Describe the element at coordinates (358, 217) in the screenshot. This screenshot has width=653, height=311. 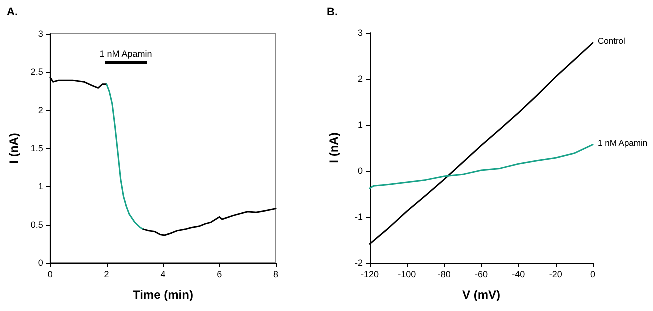
I see `y-tick-label: -1` at that location.